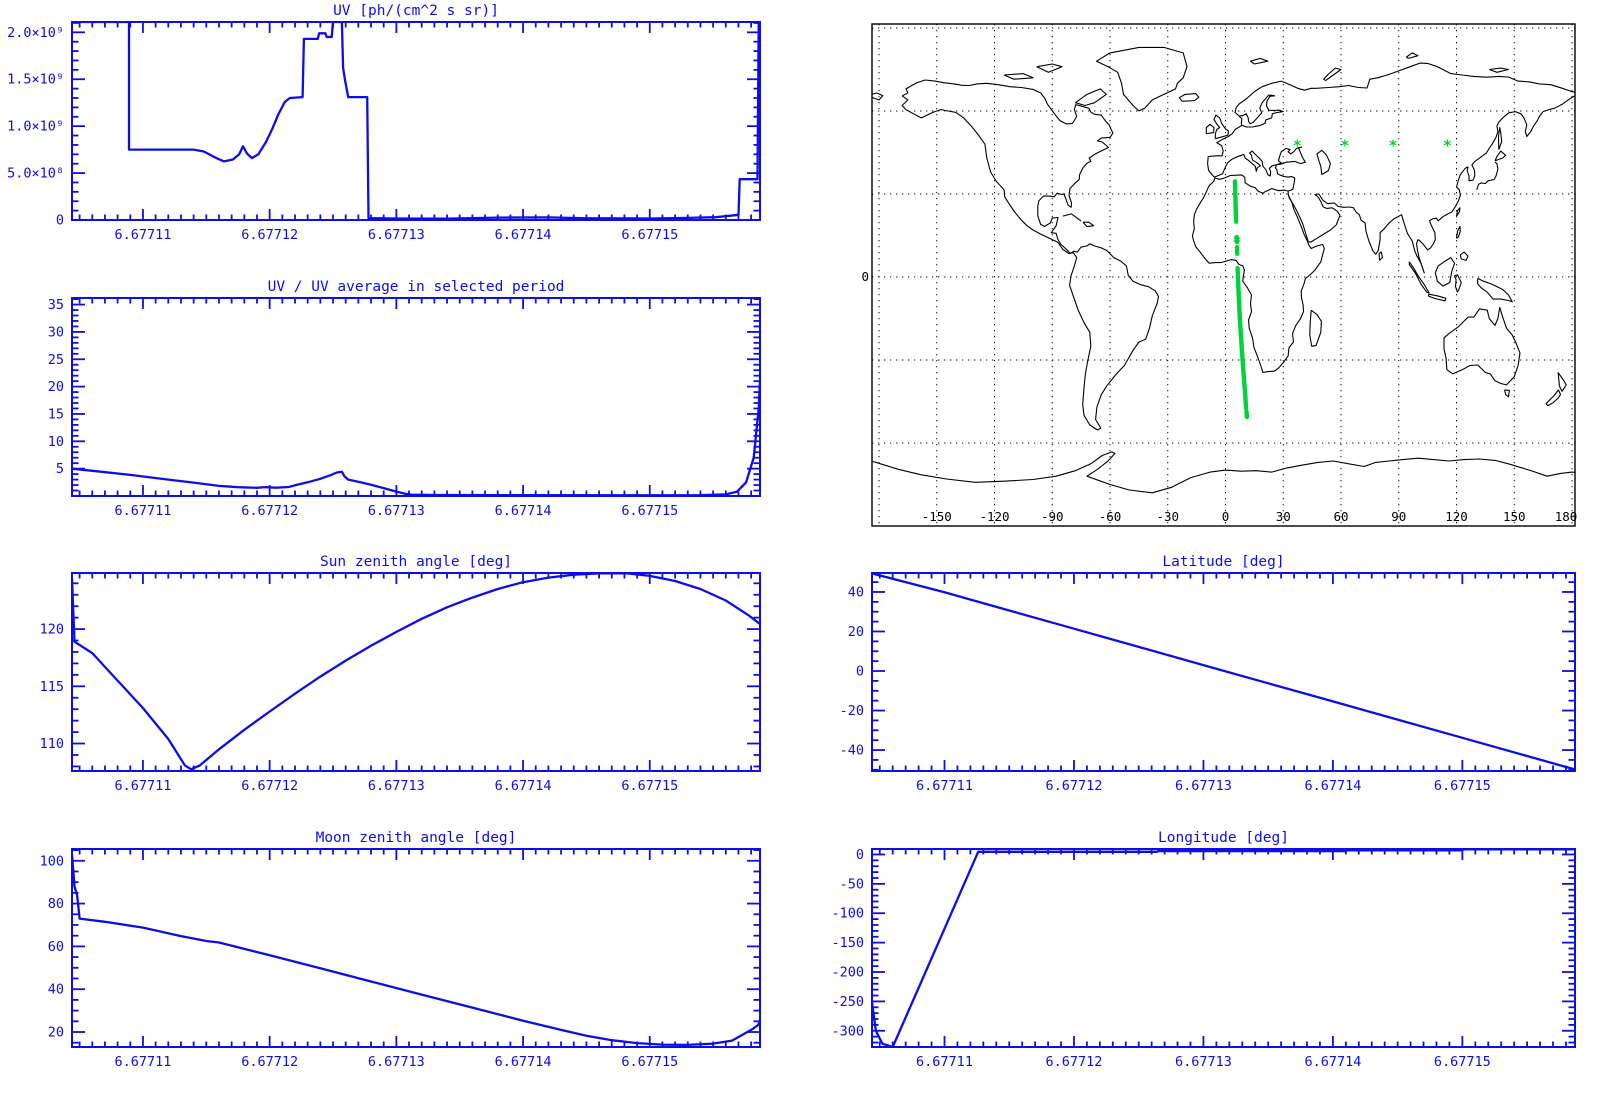 The width and height of the screenshot is (1600, 1104). Describe the element at coordinates (1052, 516) in the screenshot. I see `svg-text: -90` at that location.